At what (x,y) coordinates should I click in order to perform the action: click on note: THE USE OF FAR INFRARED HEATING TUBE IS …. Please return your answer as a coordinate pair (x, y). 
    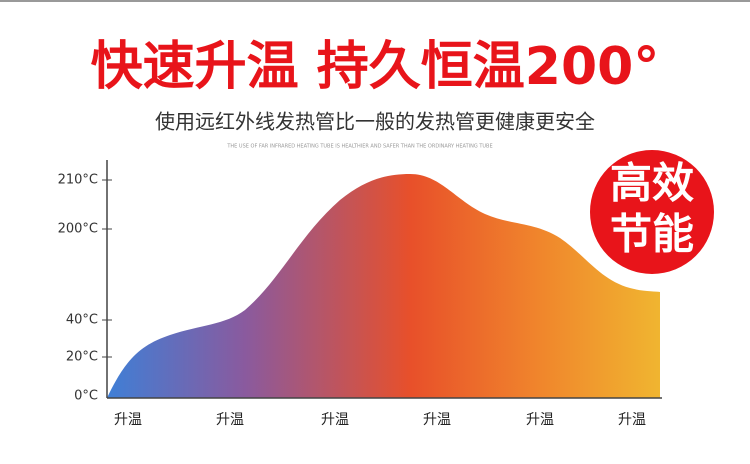
    Looking at the image, I should click on (359, 147).